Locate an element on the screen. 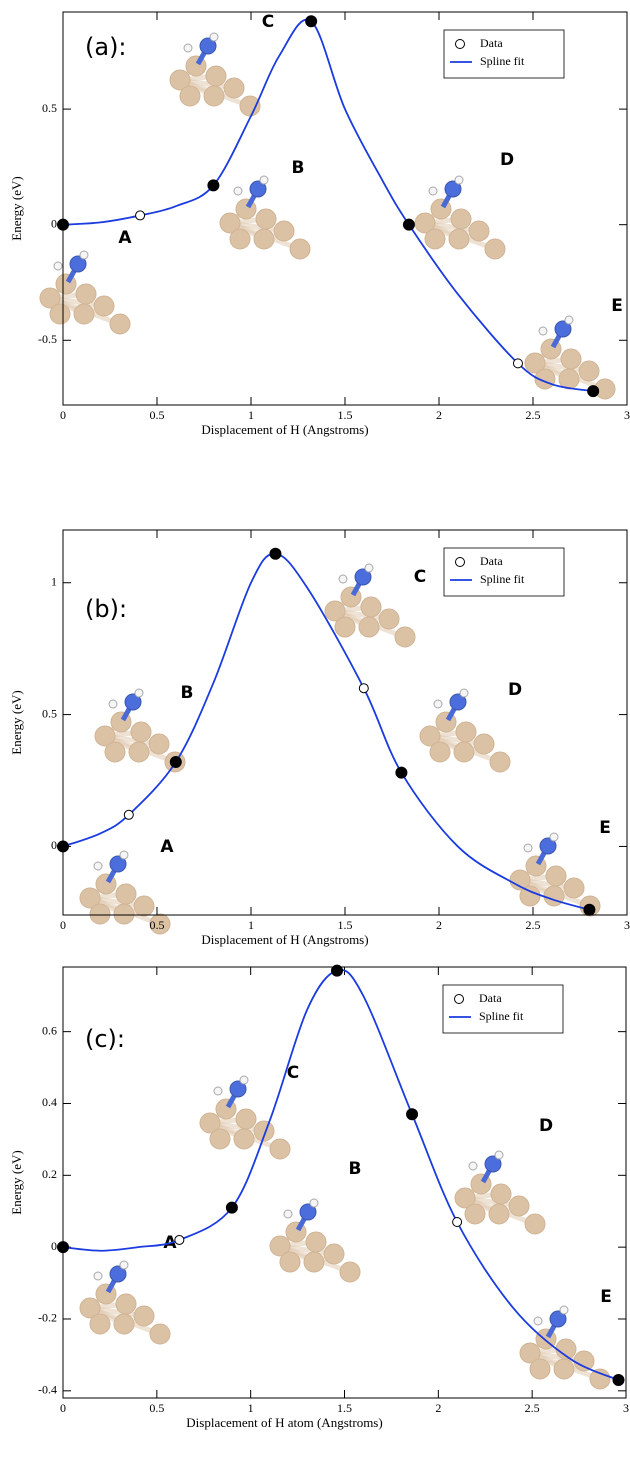  x-tick-label: 1 is located at coordinates (251, 1408).